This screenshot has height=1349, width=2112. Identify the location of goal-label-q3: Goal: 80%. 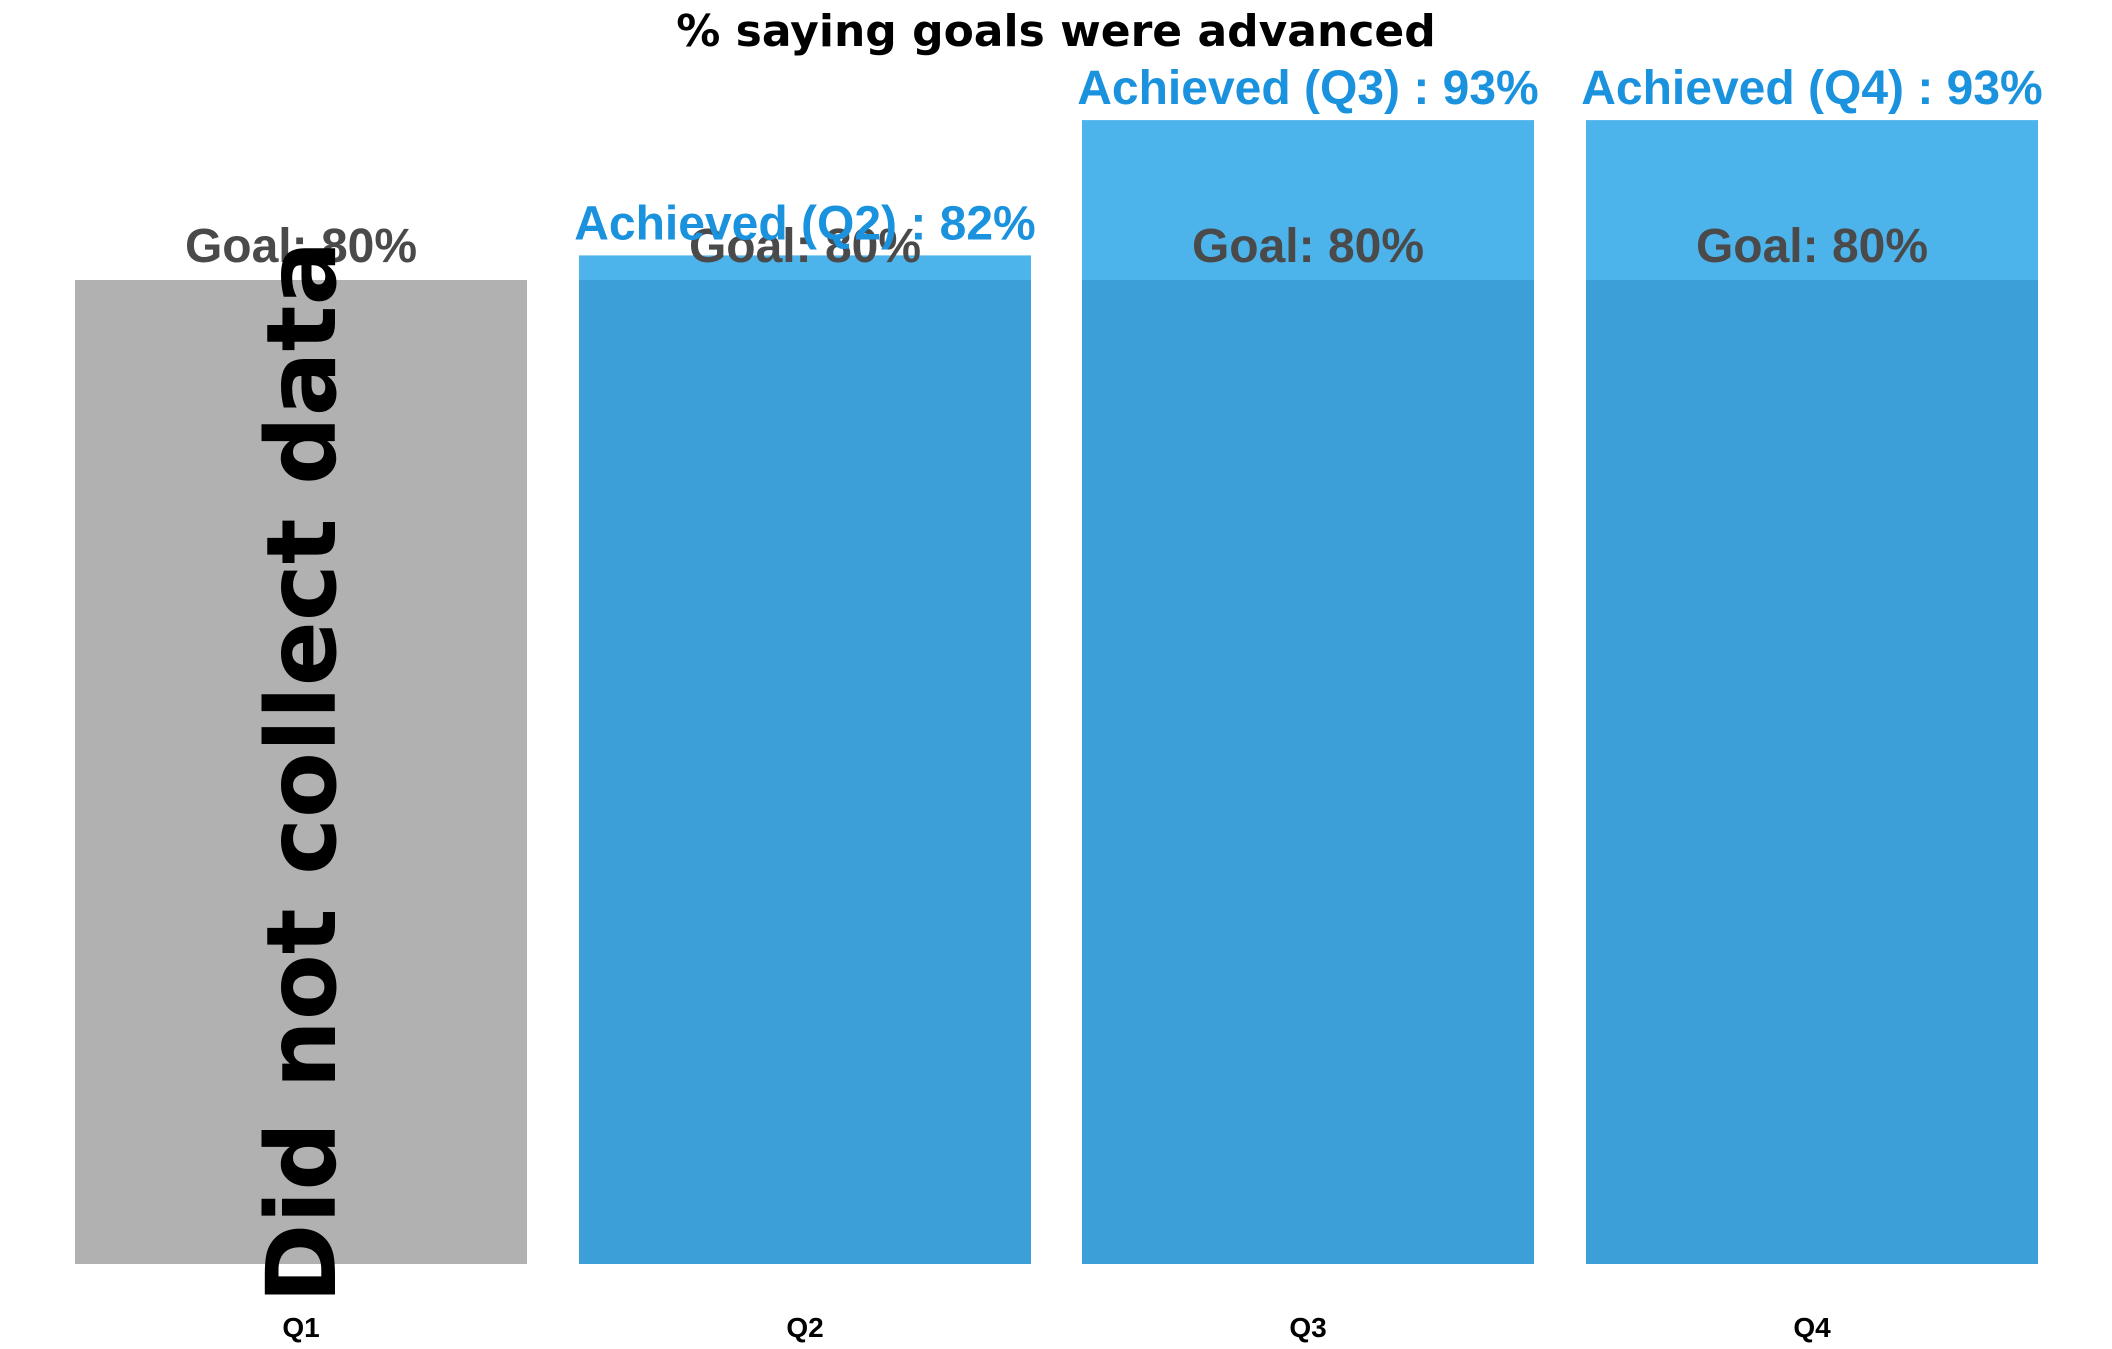
(1308, 246).